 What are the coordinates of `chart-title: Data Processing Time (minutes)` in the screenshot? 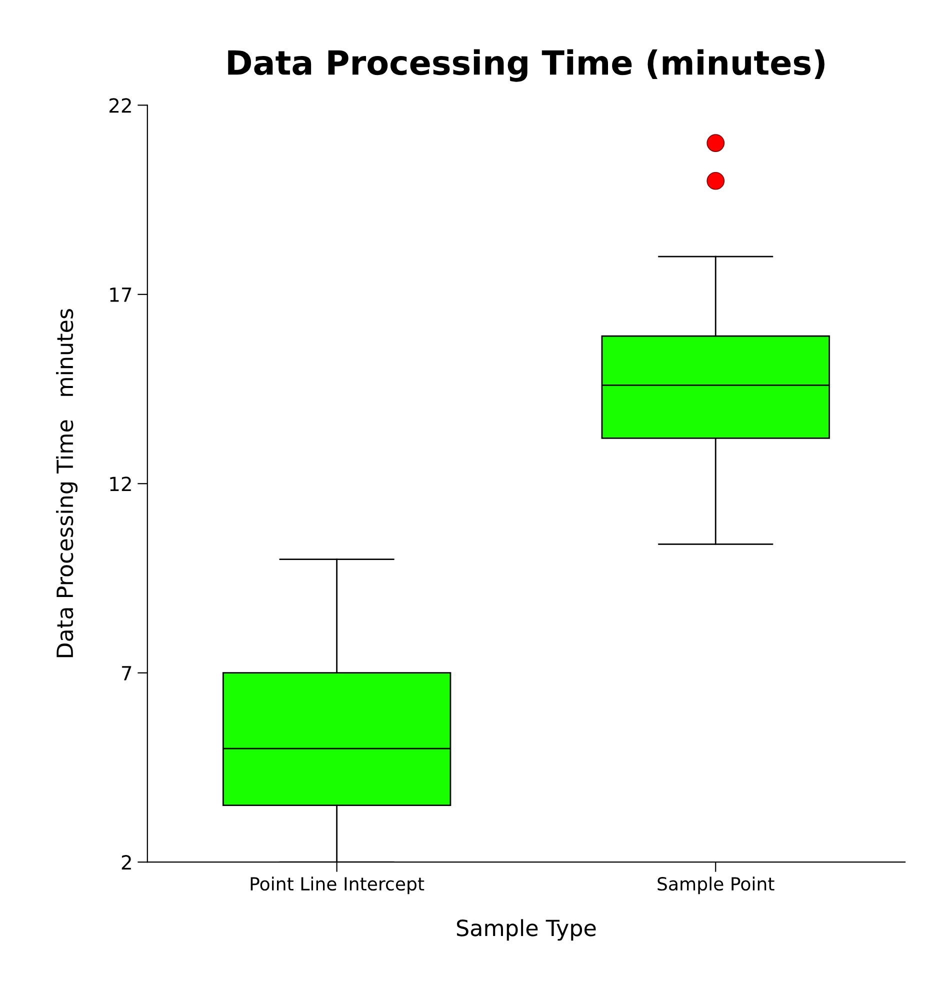 It's located at (526, 65).